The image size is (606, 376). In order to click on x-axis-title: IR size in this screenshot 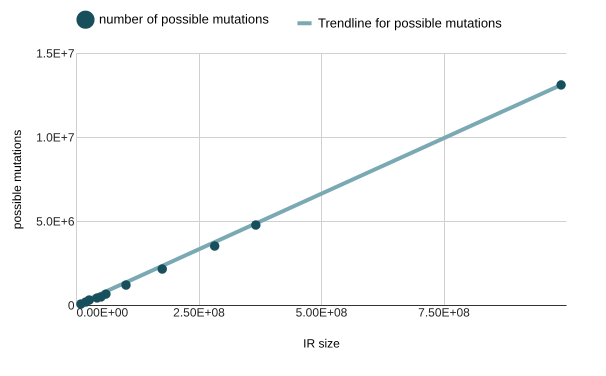, I will do `click(321, 343)`.